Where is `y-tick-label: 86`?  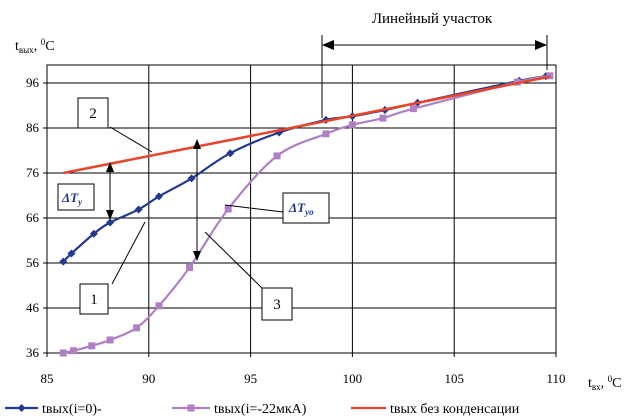 y-tick-label: 86 is located at coordinates (33, 127).